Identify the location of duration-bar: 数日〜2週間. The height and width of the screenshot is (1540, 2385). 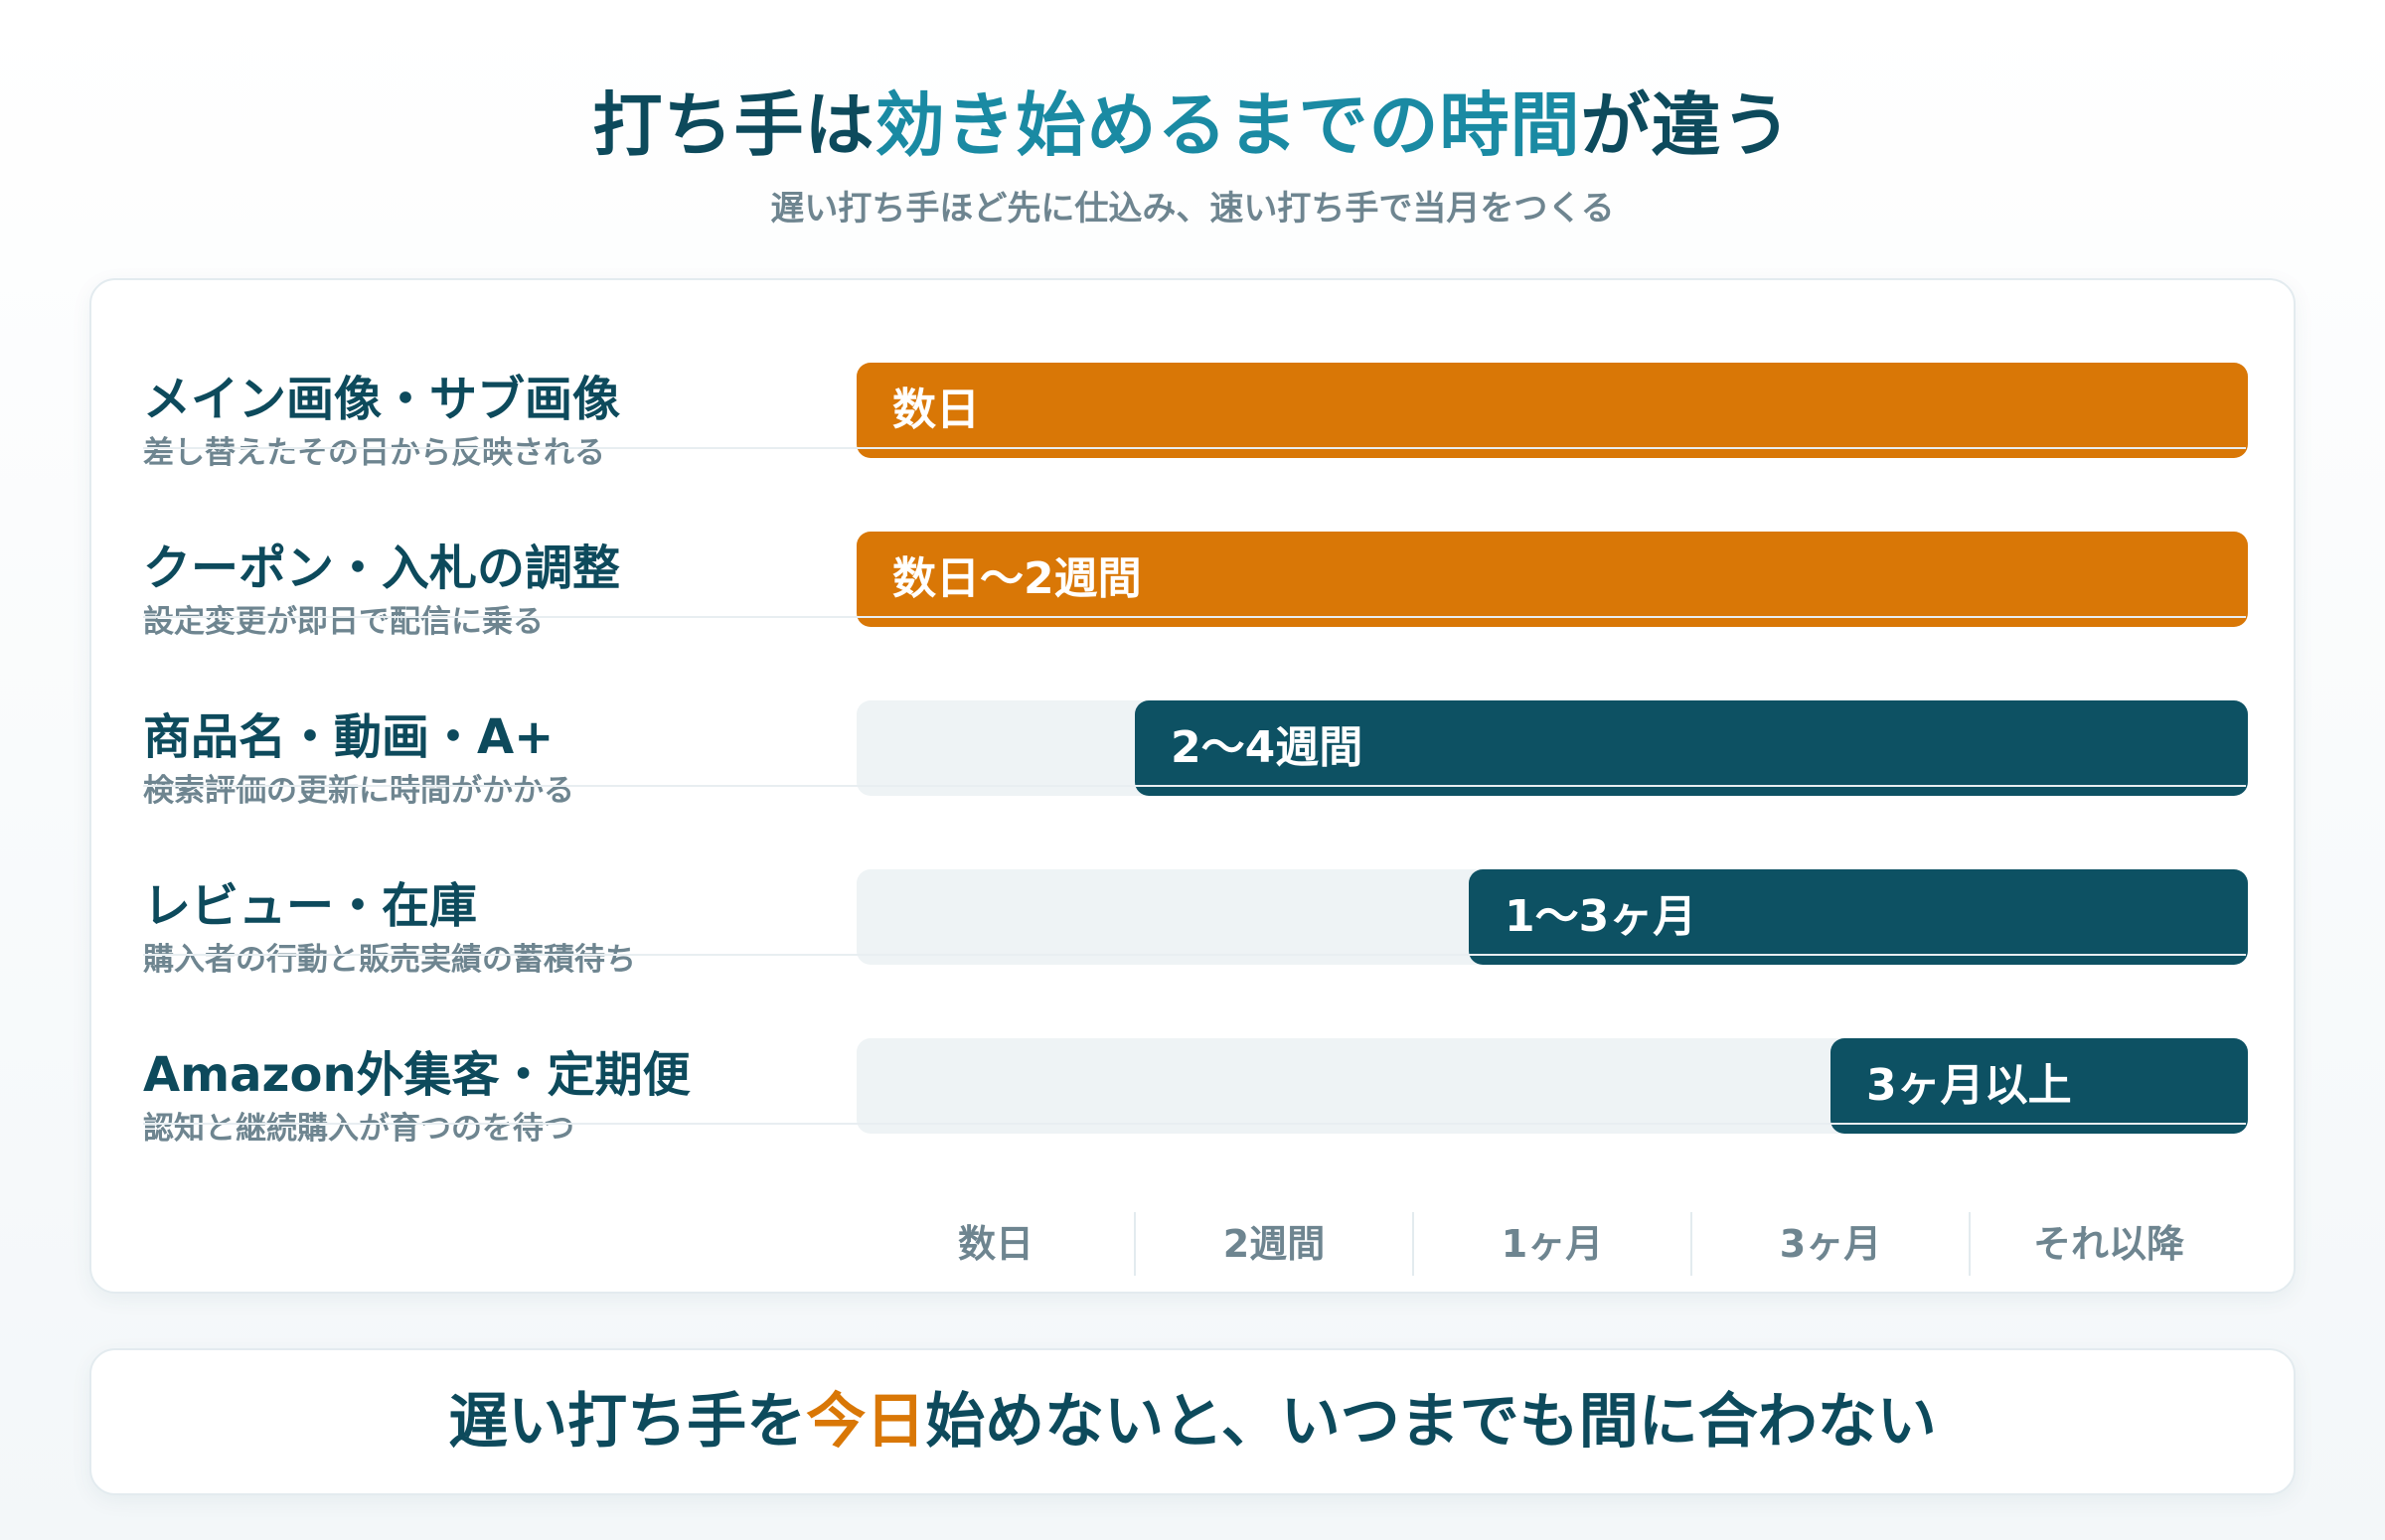
(1553, 580).